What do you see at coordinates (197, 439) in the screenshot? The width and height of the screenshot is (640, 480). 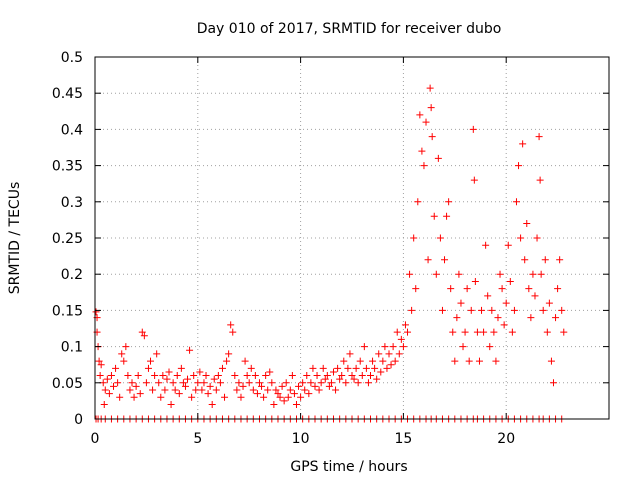 I see `x-tick-label: 5` at bounding box center [197, 439].